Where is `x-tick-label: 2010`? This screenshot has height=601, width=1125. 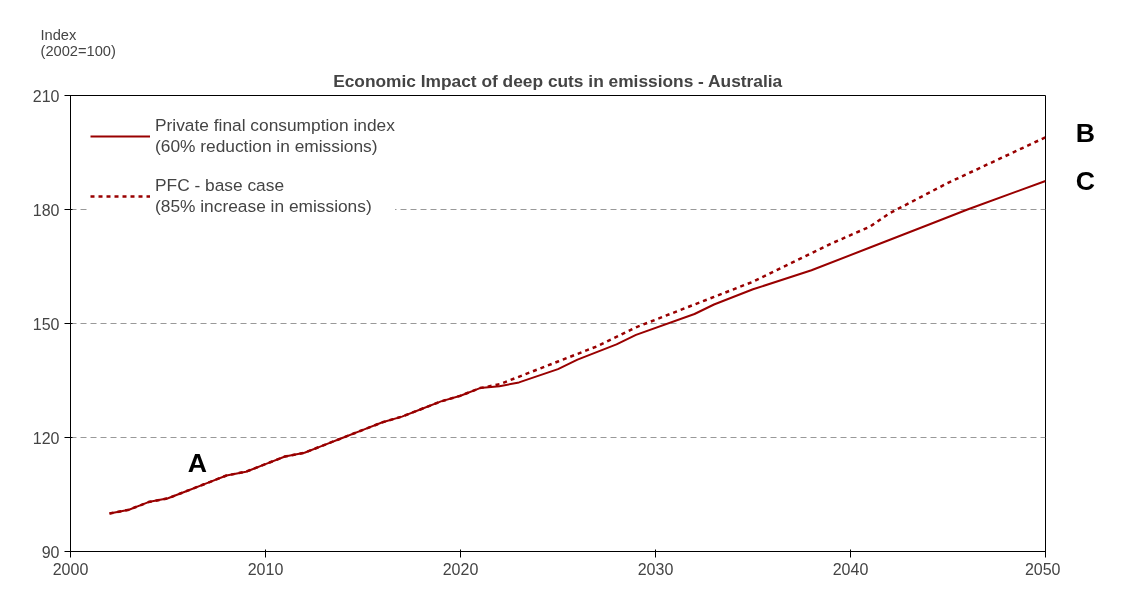
x-tick-label: 2010 is located at coordinates (265, 569).